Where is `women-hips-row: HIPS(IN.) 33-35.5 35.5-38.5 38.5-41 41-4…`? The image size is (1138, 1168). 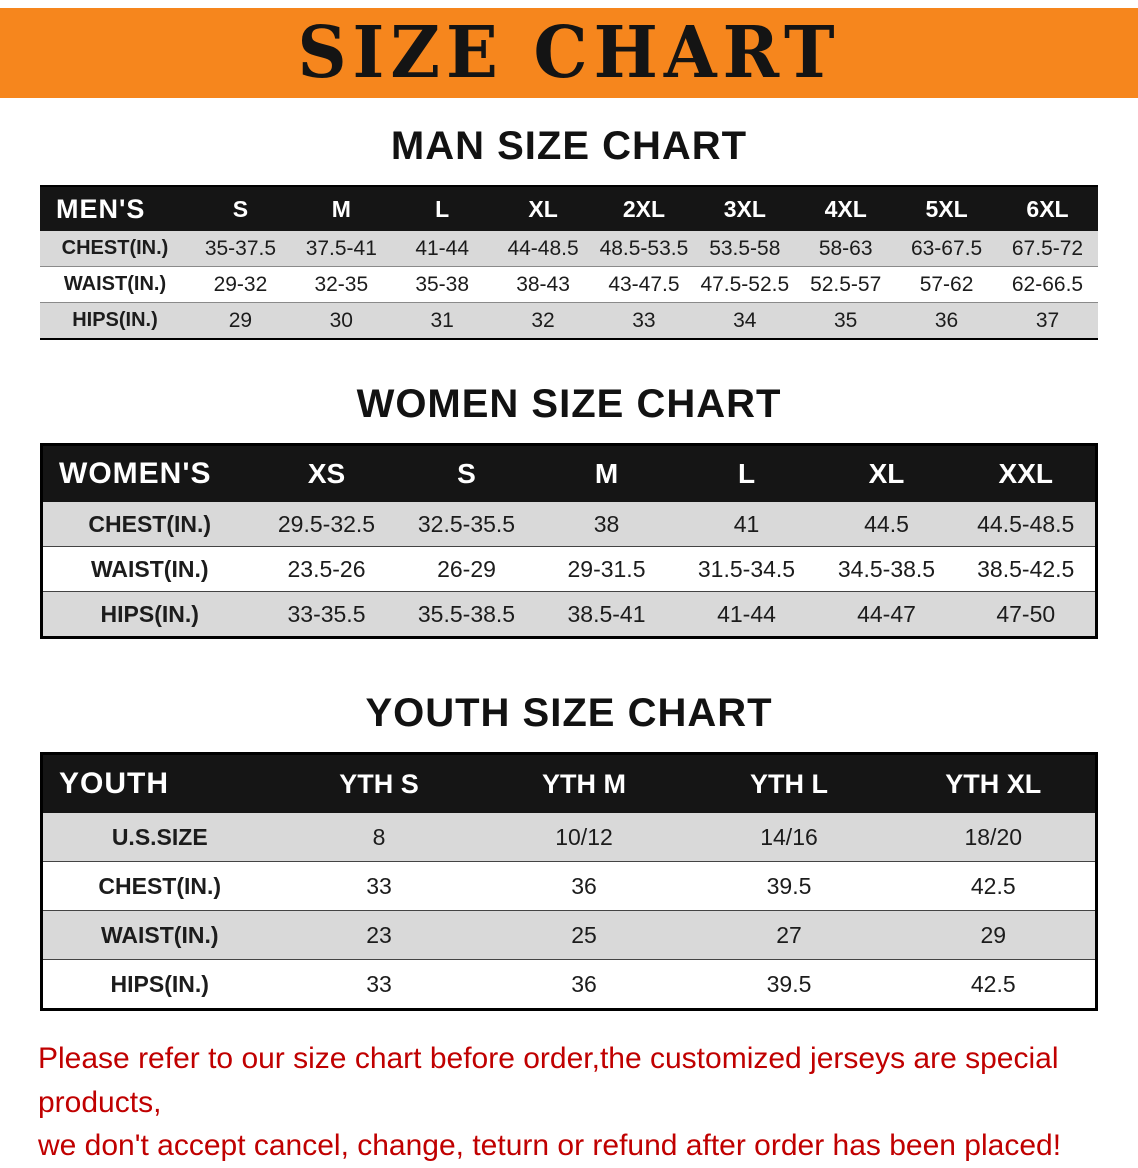 women-hips-row: HIPS(IN.) 33-35.5 35.5-38.5 38.5-41 41-4… is located at coordinates (569, 614).